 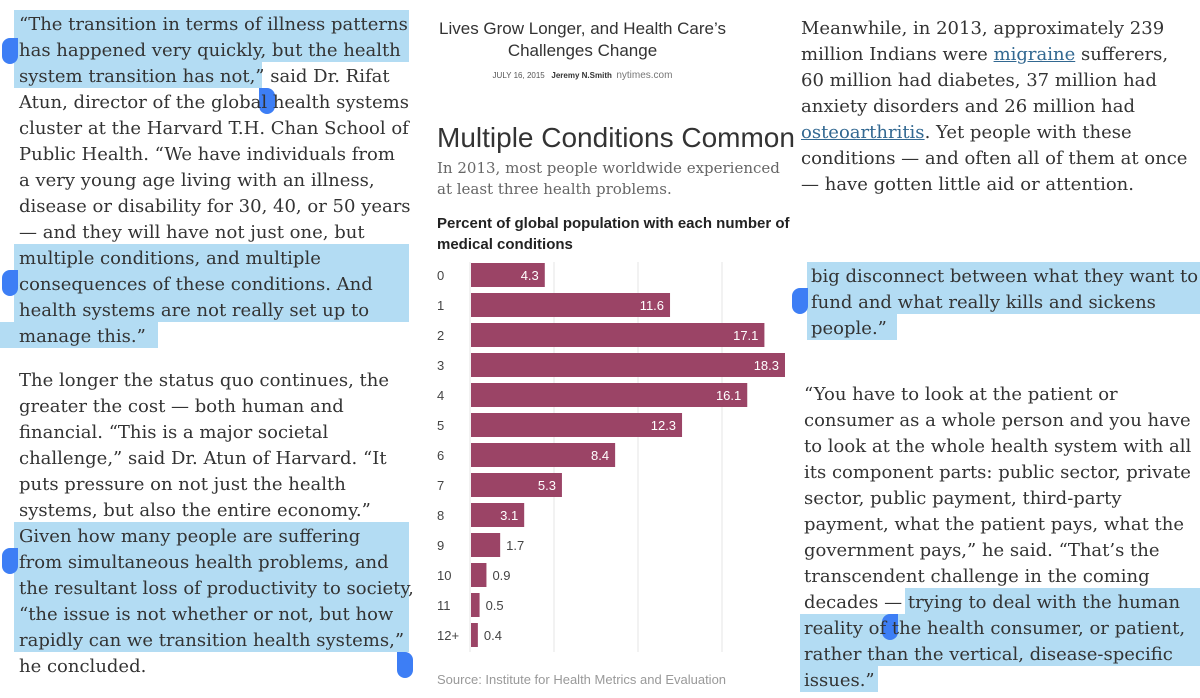 What do you see at coordinates (863, 132) in the screenshot?
I see `osteoarthritis-link: osteoarthritis` at bounding box center [863, 132].